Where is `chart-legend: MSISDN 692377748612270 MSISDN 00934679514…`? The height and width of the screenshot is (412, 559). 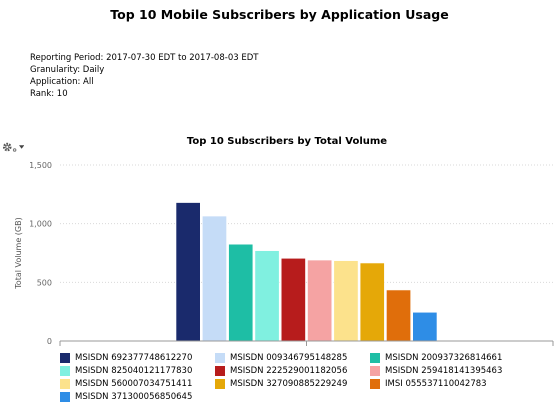 chart-legend: MSISDN 692377748612270 MSISDN 00934679514… is located at coordinates (307, 377).